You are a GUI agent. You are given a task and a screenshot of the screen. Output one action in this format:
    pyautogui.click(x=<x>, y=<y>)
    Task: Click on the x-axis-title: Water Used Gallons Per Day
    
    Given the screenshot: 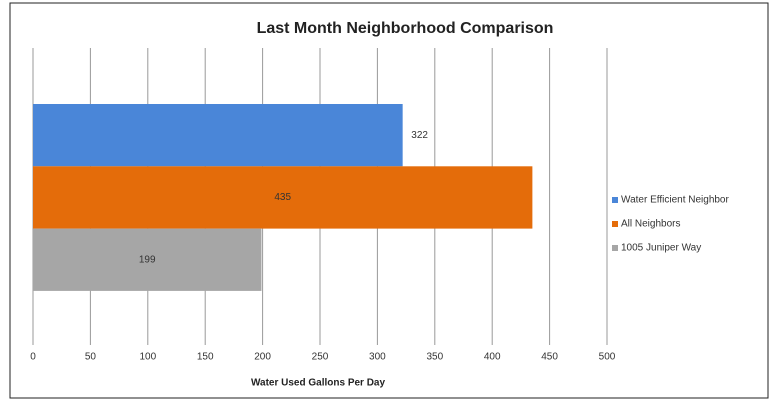 What is the action you would take?
    pyautogui.click(x=318, y=383)
    